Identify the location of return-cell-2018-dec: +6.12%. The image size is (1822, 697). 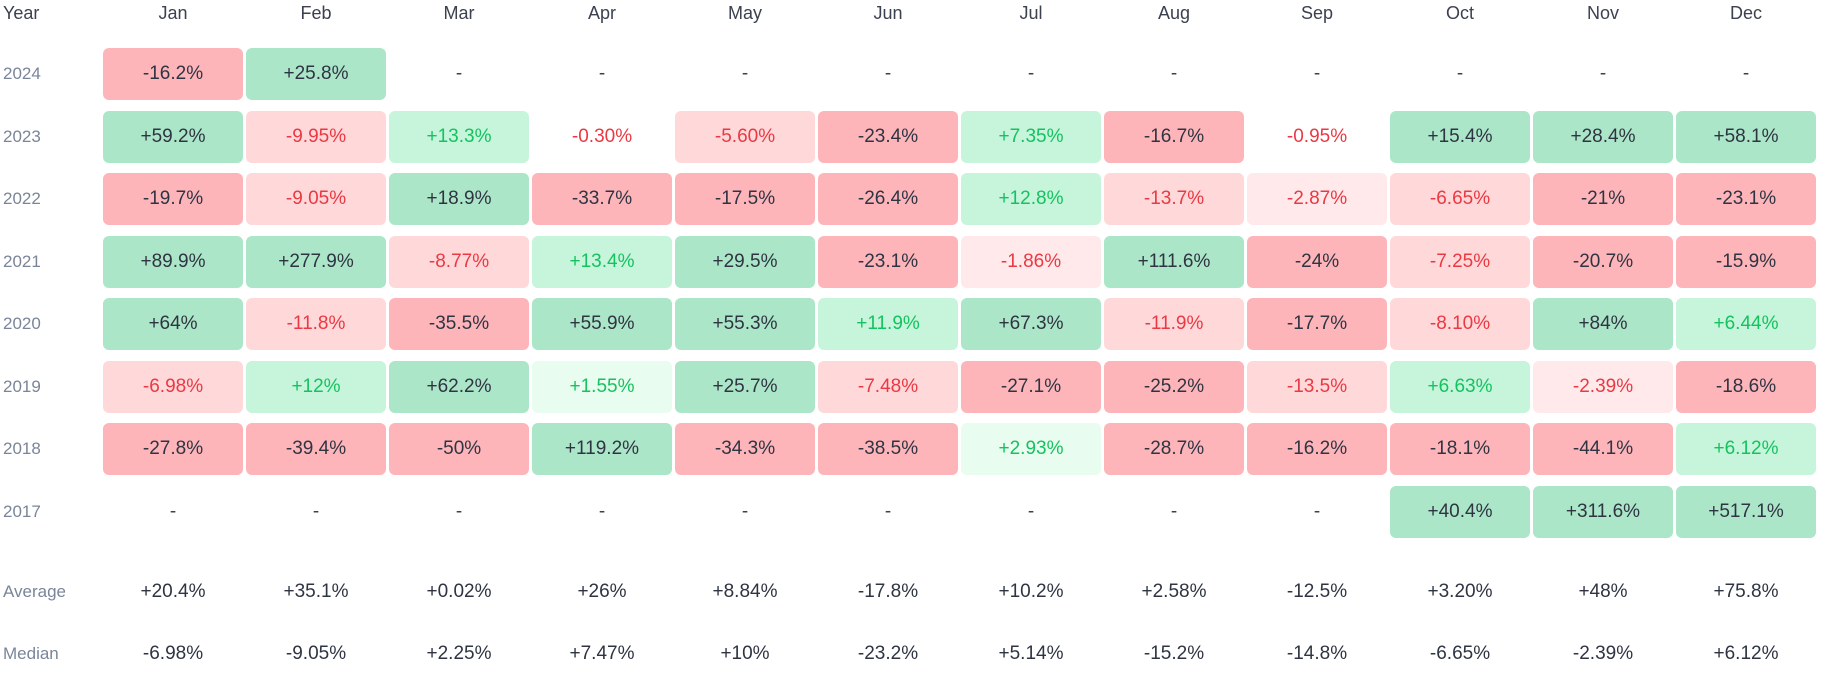
(1746, 449).